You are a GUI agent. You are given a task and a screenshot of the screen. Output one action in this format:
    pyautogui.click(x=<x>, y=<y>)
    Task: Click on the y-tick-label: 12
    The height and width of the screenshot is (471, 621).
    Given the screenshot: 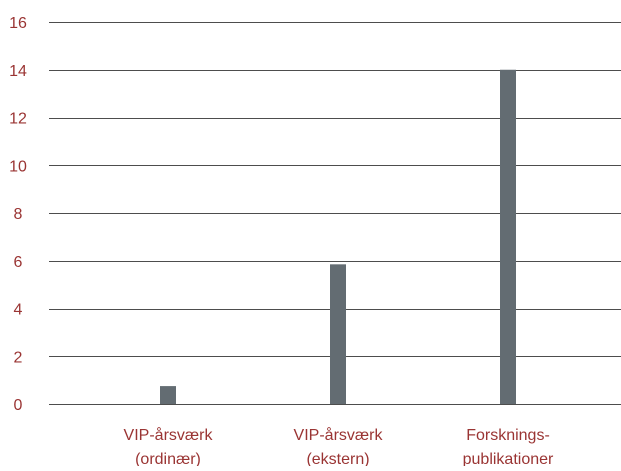 What is the action you would take?
    pyautogui.click(x=18, y=119)
    